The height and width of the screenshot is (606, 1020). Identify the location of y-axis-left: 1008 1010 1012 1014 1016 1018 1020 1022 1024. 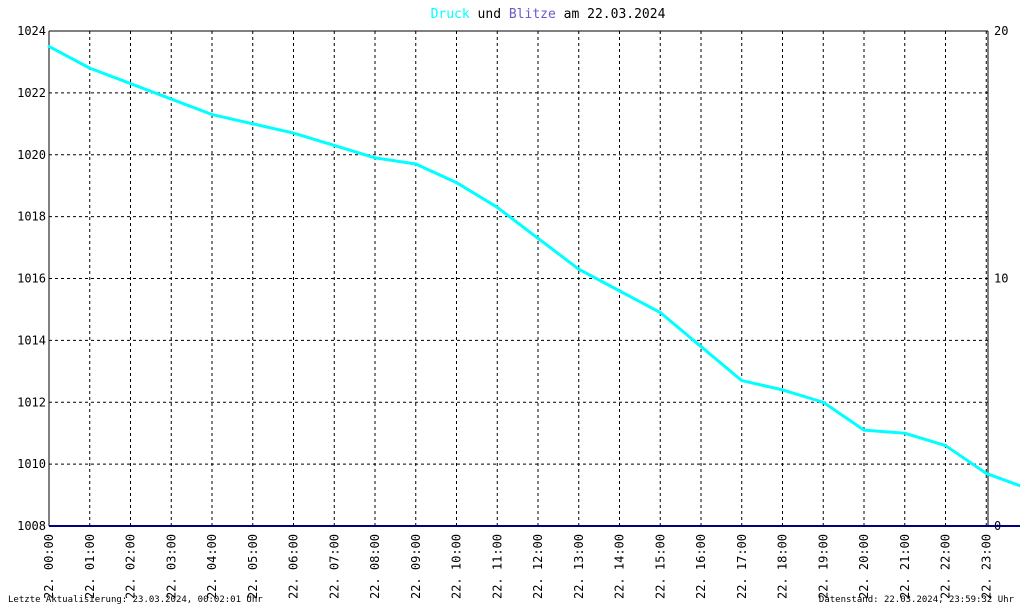
(31, 278).